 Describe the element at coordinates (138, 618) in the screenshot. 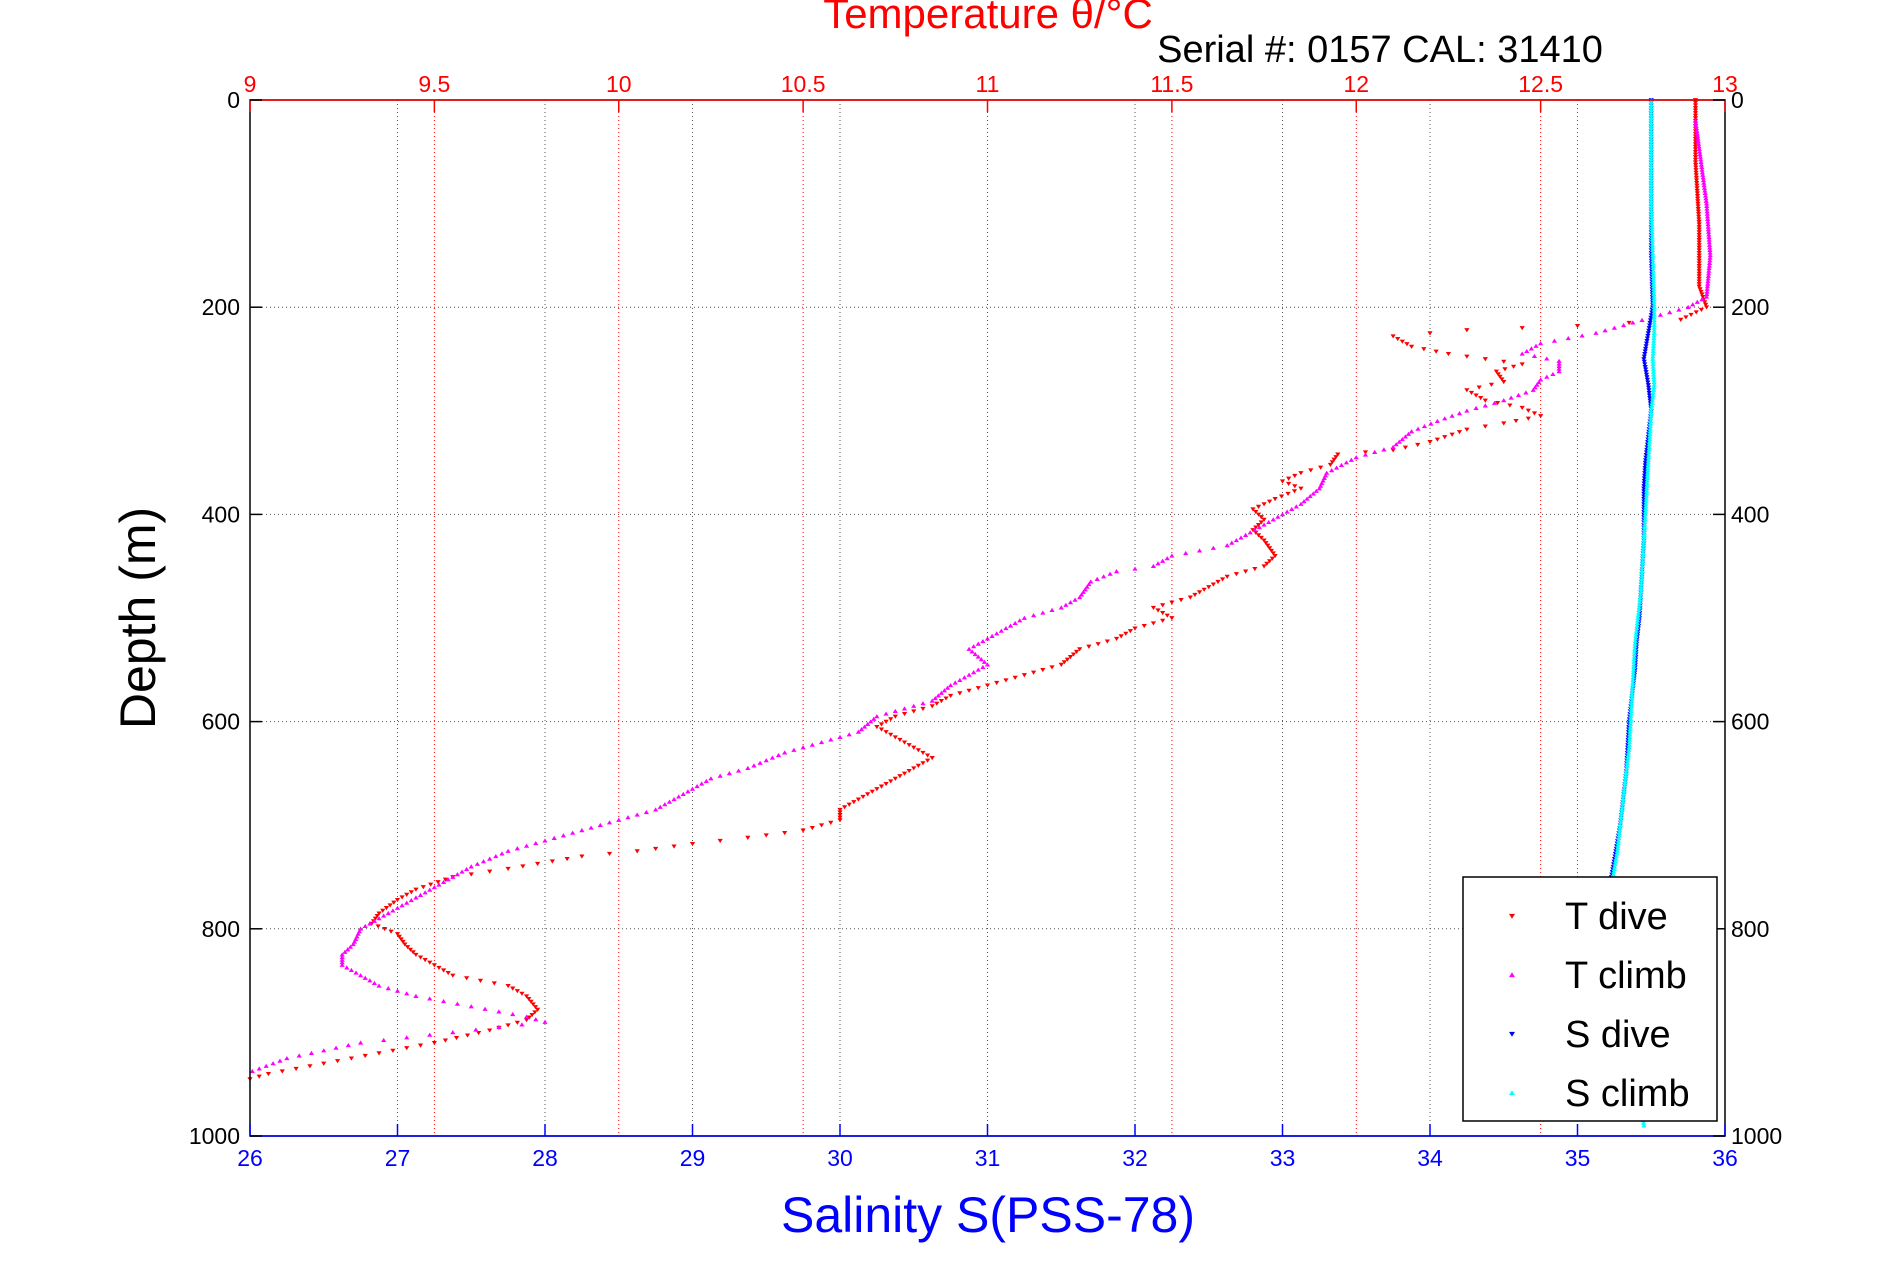

I see `y-axis-label: Depth (m)` at that location.